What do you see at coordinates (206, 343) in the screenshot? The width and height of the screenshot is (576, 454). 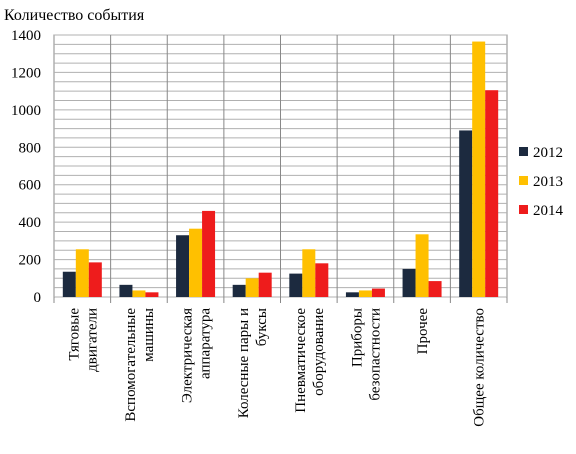 I see `x-tick-label: аппаратура` at bounding box center [206, 343].